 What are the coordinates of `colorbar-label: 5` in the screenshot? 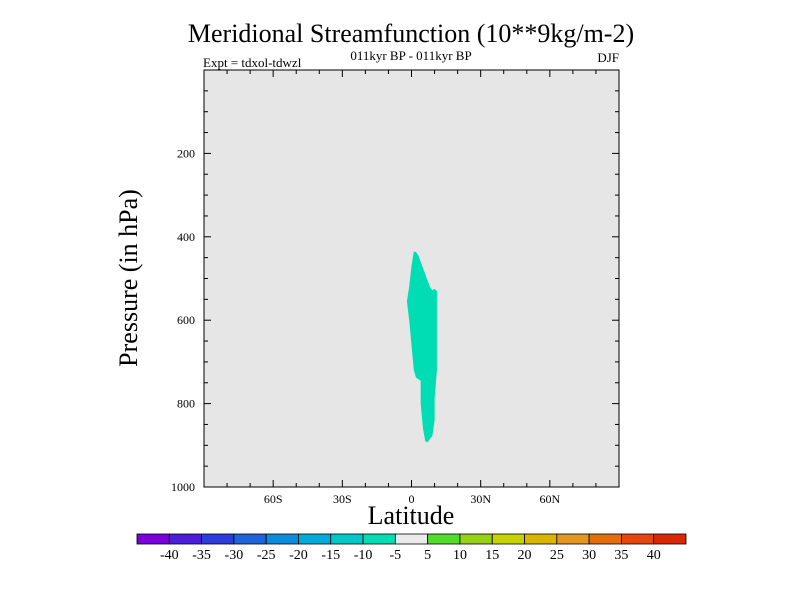 It's located at (427, 555).